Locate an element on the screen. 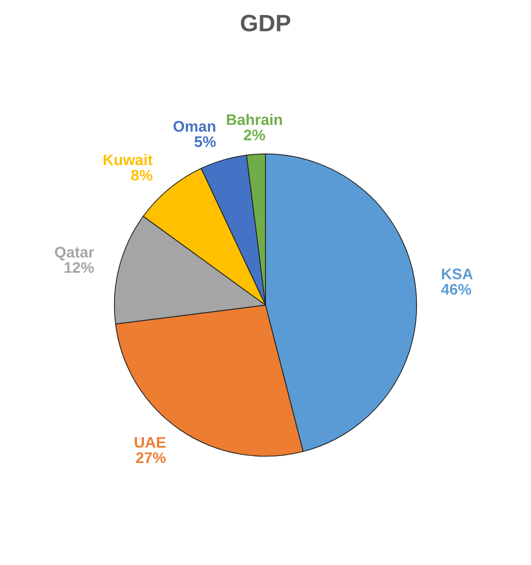 Image resolution: width=531 pixels, height=565 pixels. data-label: 8% is located at coordinates (141, 175).